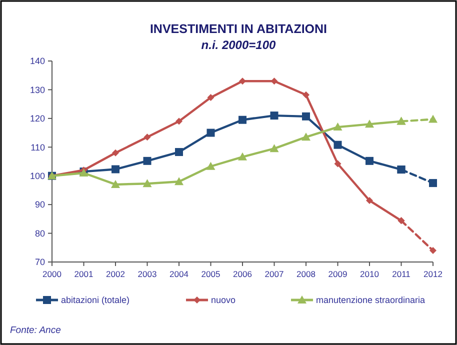 Image resolution: width=457 pixels, height=345 pixels. What do you see at coordinates (147, 274) in the screenshot?
I see `x-tick-label: 2003` at bounding box center [147, 274].